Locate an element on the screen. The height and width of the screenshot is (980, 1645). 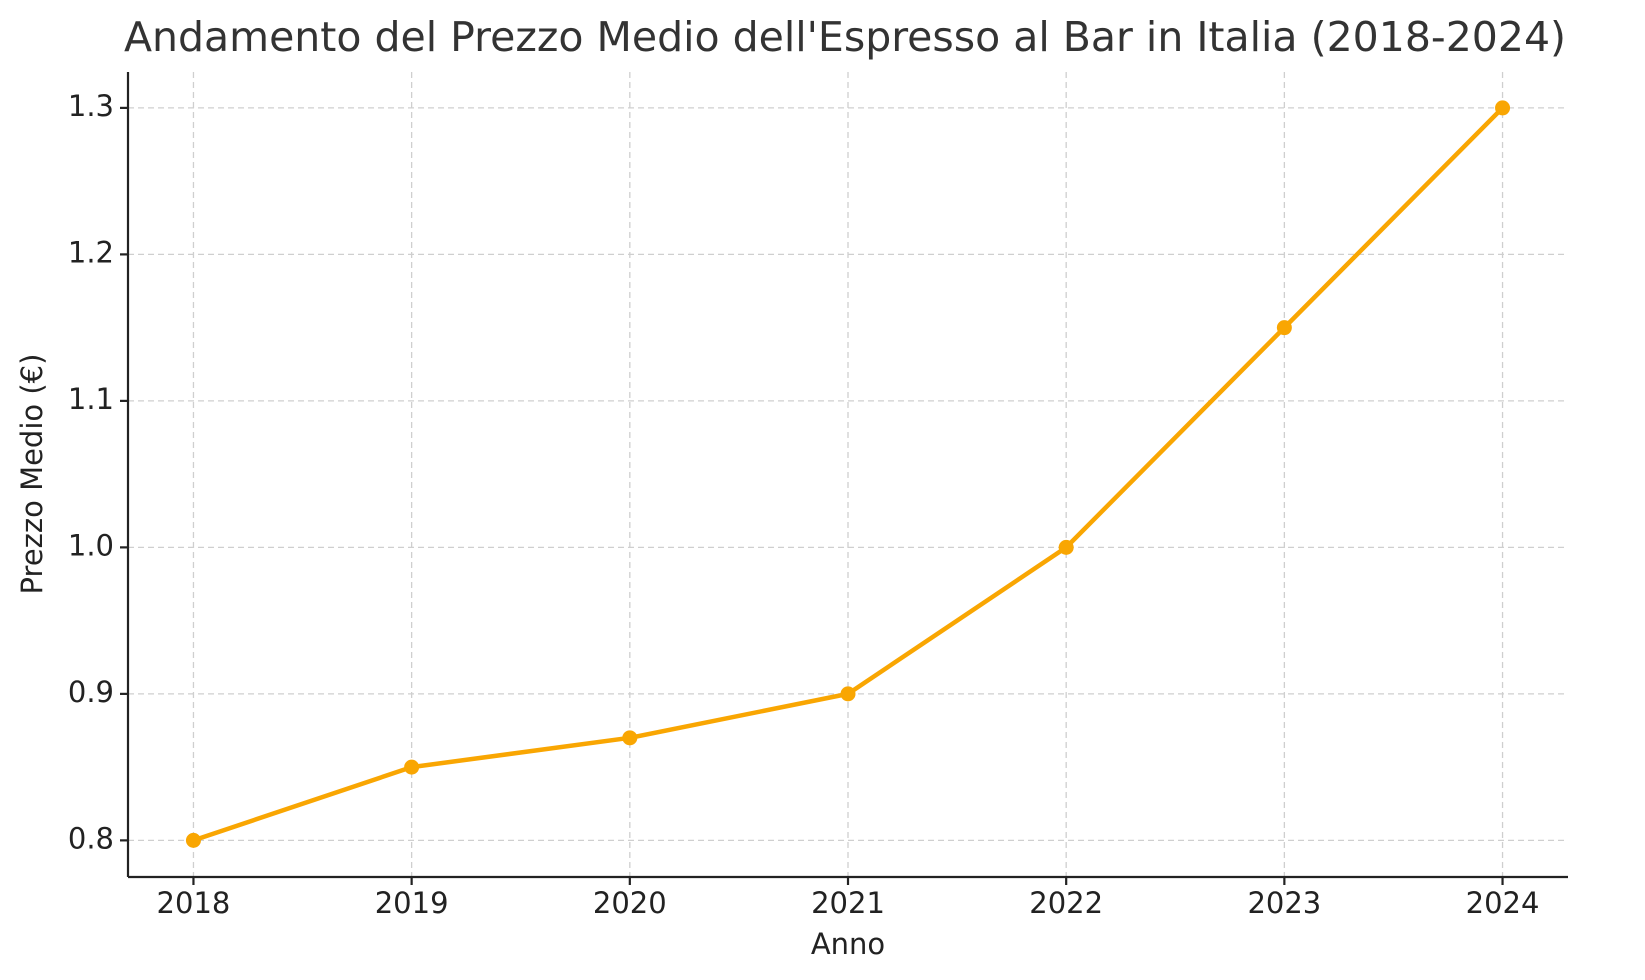
y-axis-label: Prezzo Medio (€) is located at coordinates (32, 474).